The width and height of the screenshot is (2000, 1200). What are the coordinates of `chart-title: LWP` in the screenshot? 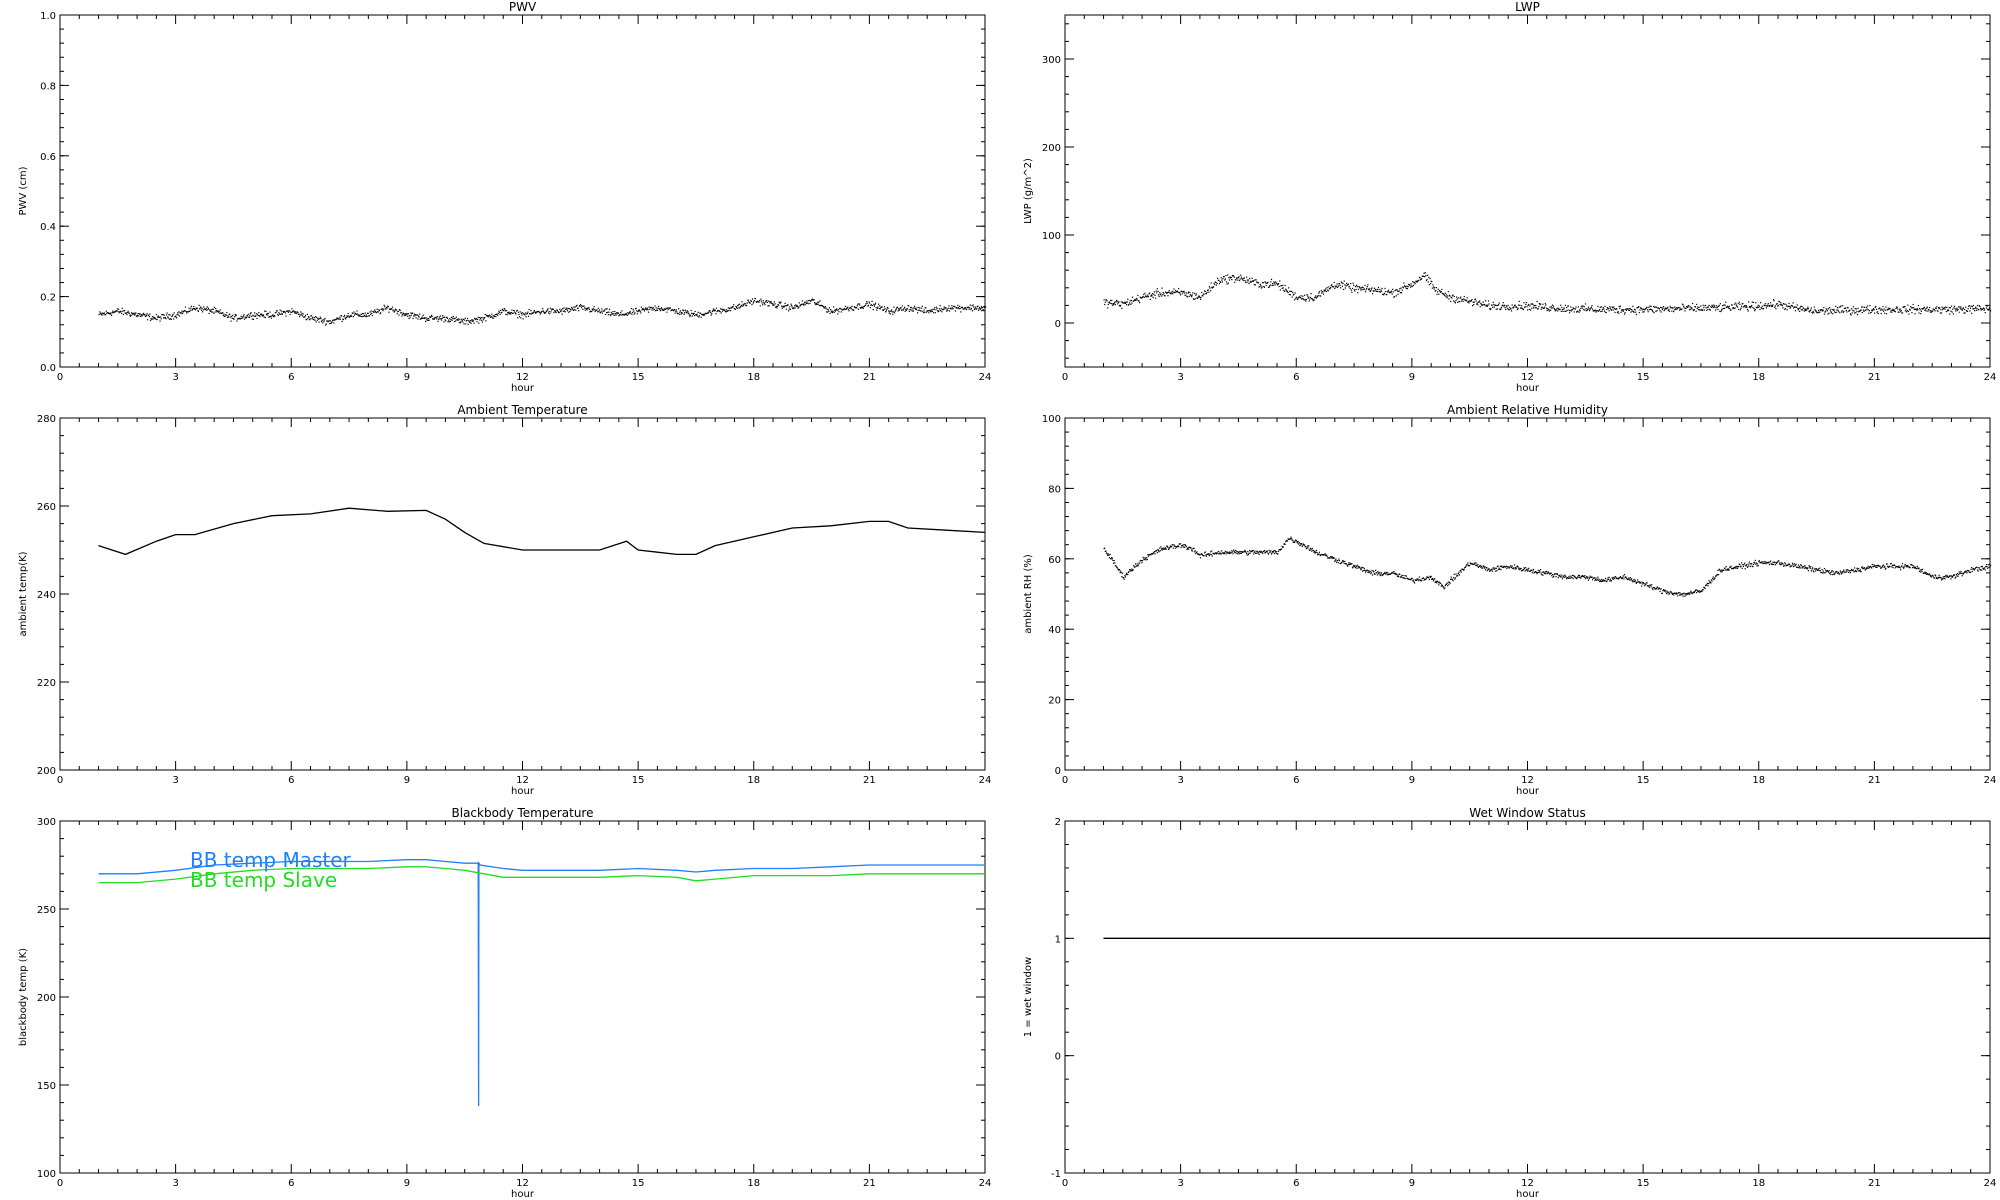 It's located at (1527, 7).